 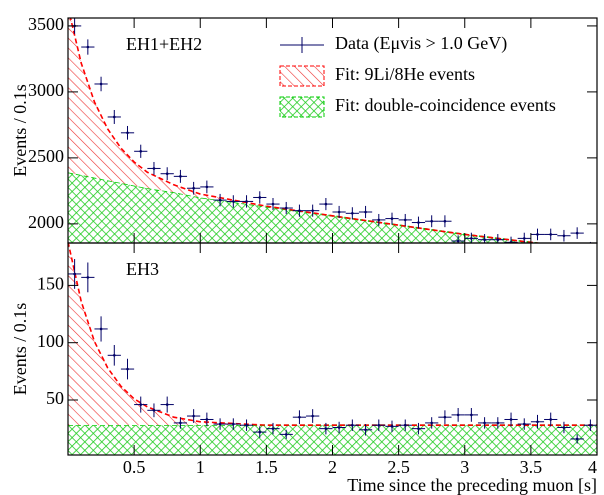 I want to click on y-tick-label: 50, so click(x=55, y=398).